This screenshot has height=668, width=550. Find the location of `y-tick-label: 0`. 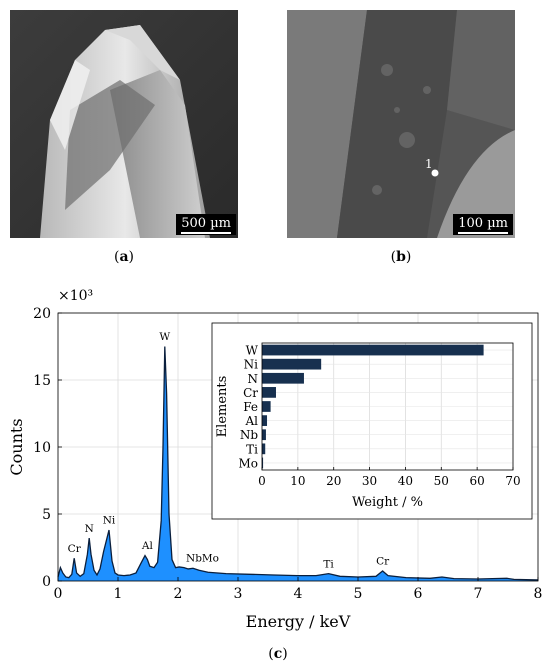

y-tick-label: 0 is located at coordinates (46, 582).